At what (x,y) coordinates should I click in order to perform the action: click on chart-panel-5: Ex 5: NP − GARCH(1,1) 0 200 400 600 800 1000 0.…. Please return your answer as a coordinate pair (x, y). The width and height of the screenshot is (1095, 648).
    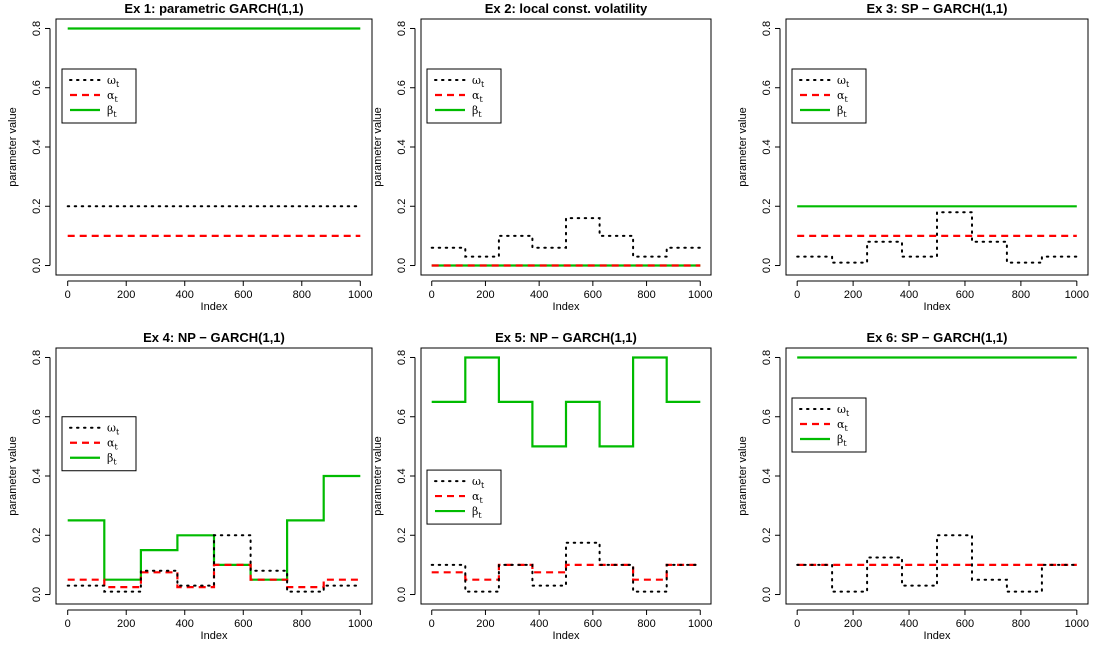
    Looking at the image, I should click on (542, 486).